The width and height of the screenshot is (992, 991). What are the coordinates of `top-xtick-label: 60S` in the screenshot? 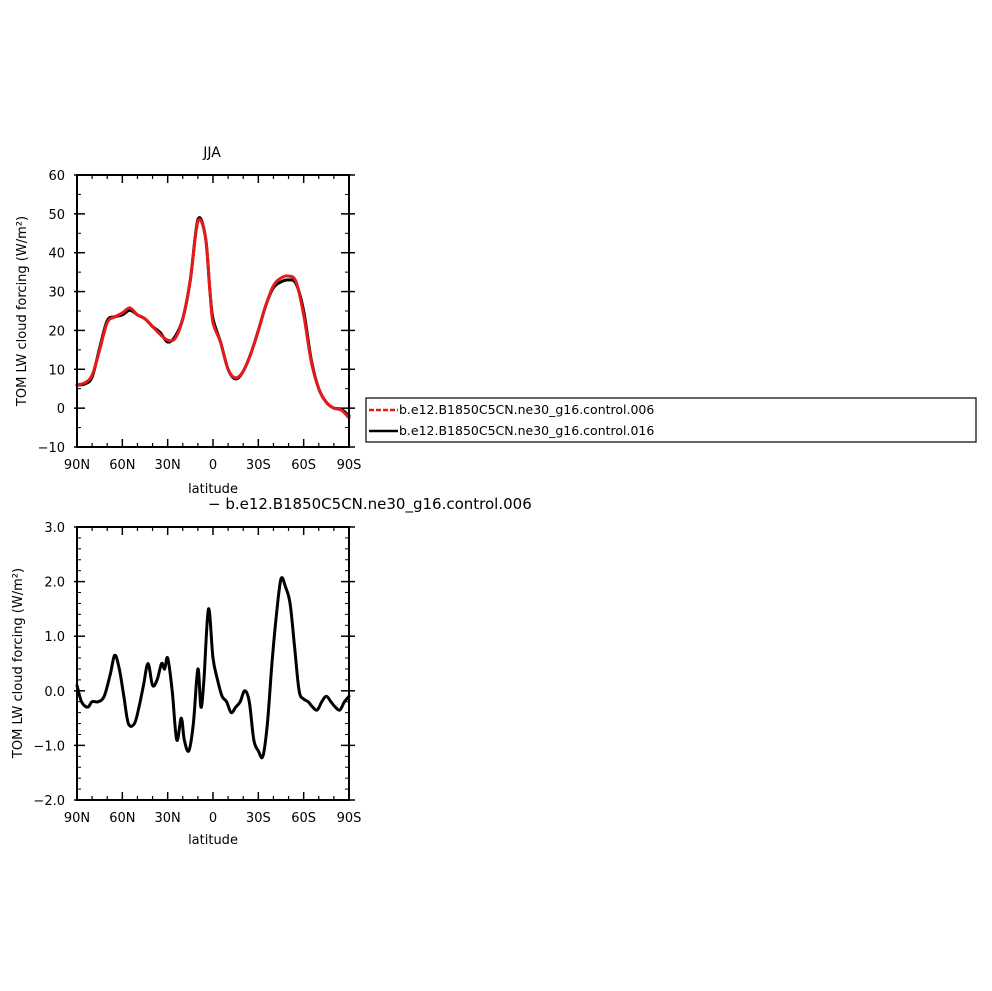 It's located at (303, 465).